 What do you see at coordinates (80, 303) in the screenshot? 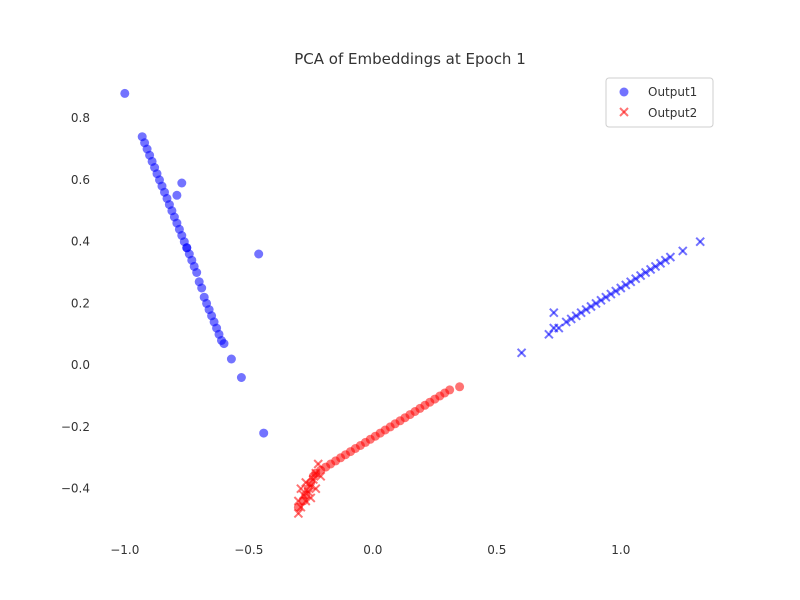
I see `y-tick-label: 0.2` at bounding box center [80, 303].